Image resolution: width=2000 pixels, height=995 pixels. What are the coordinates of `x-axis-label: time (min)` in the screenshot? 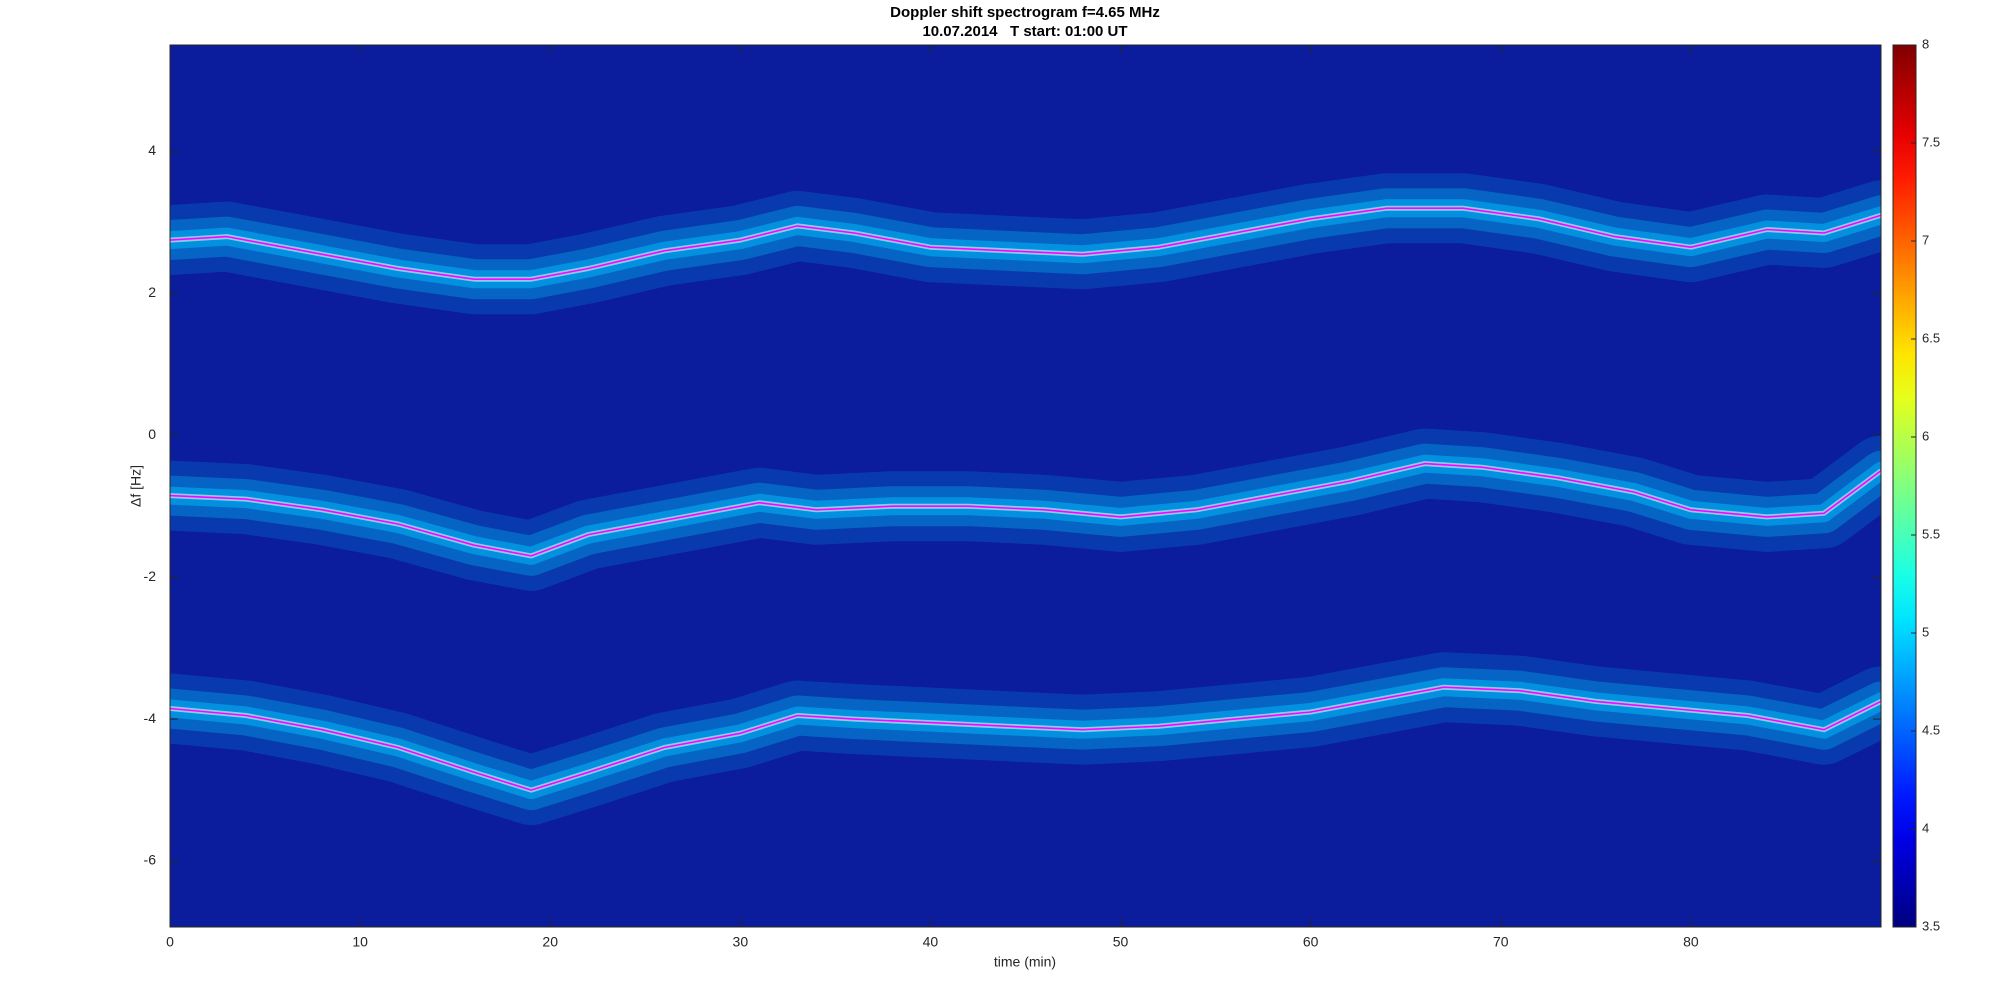 It's located at (1025, 962).